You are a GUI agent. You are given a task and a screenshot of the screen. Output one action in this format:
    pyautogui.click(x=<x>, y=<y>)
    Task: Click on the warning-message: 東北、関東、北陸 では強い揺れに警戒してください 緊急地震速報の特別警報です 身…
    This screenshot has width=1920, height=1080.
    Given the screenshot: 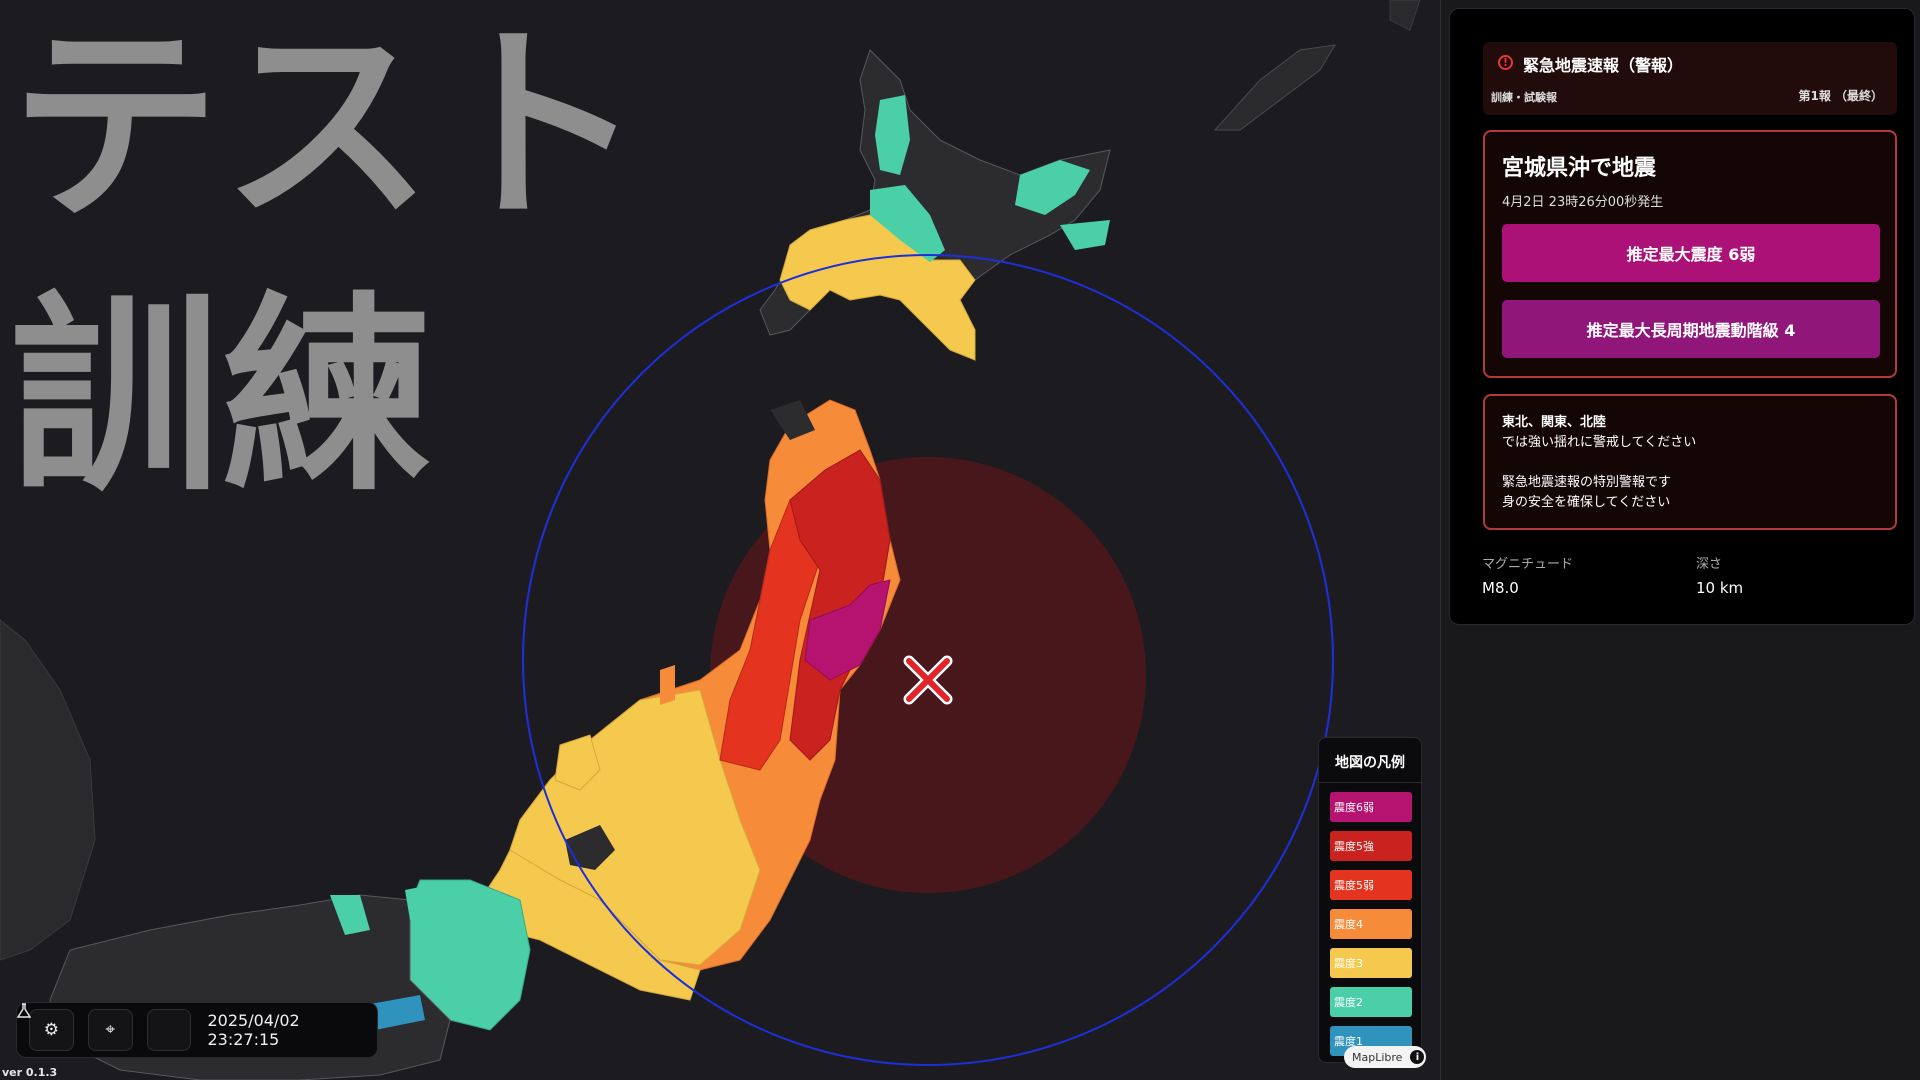 What is the action you would take?
    pyautogui.click(x=1690, y=462)
    